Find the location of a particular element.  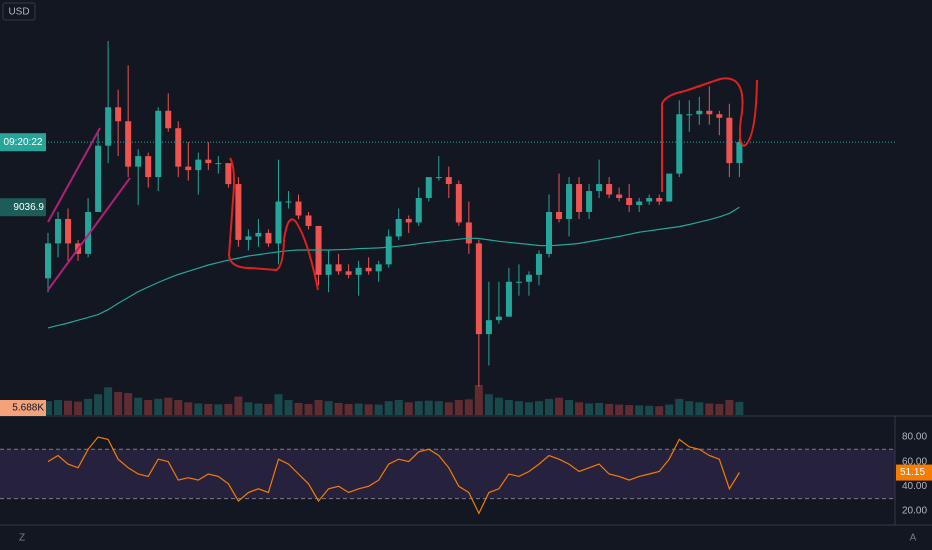

y-tick-label: 20.00 is located at coordinates (914, 511).